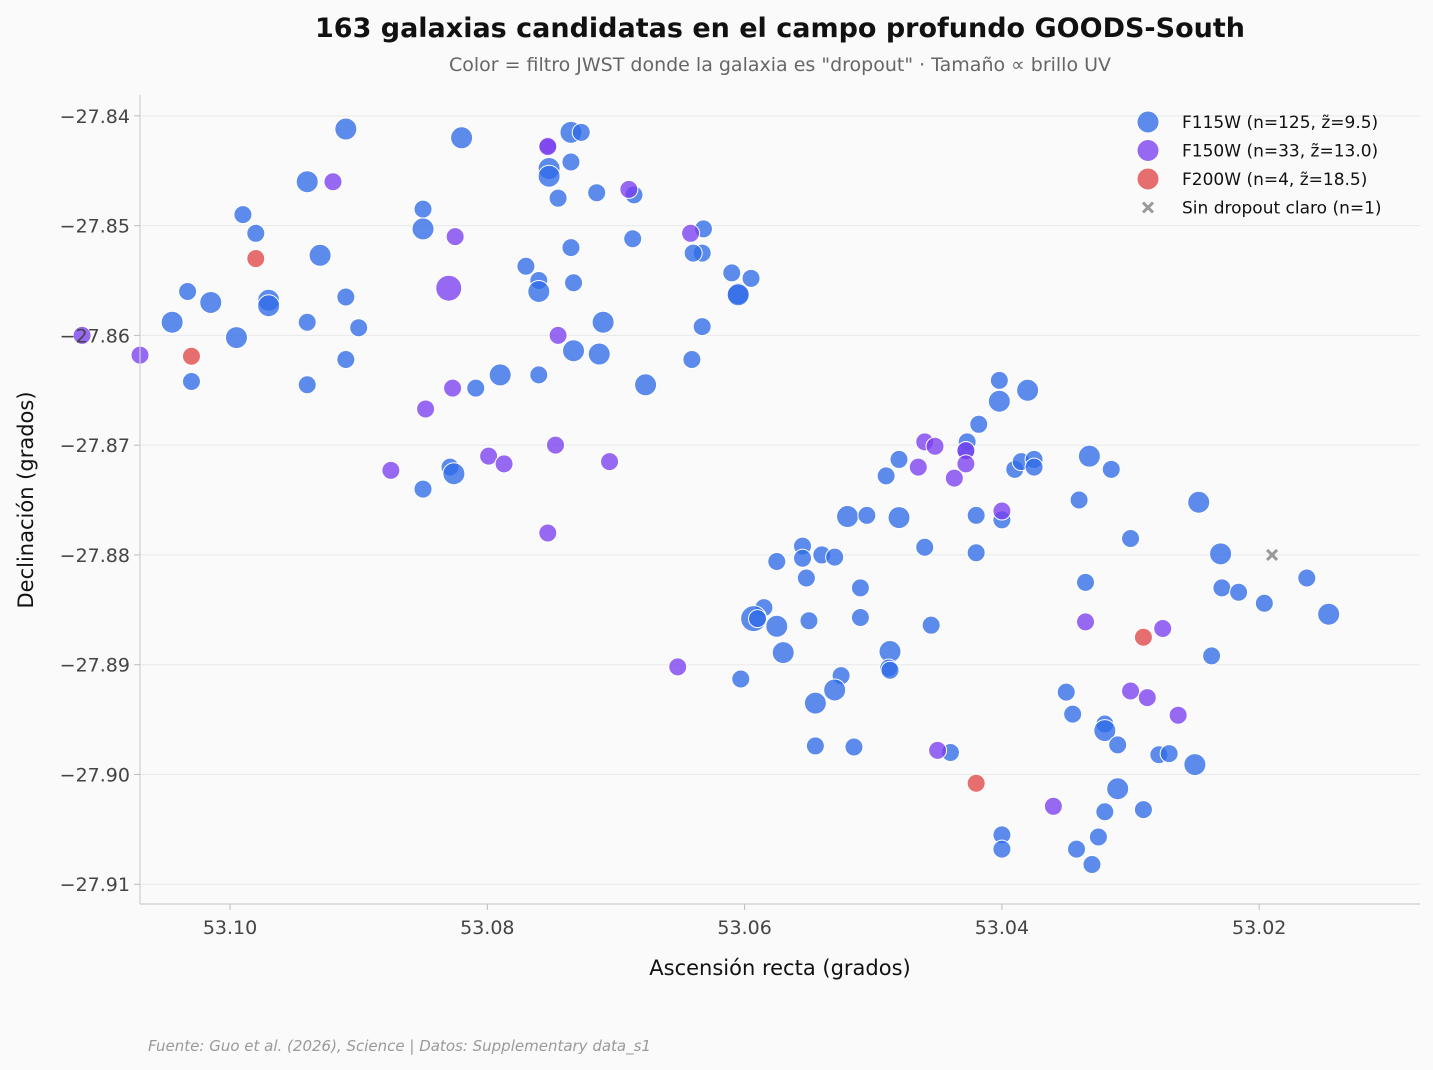  Describe the element at coordinates (1280, 123) in the screenshot. I see `legend-label: F115W (n=125, z̃=9.5)` at that location.